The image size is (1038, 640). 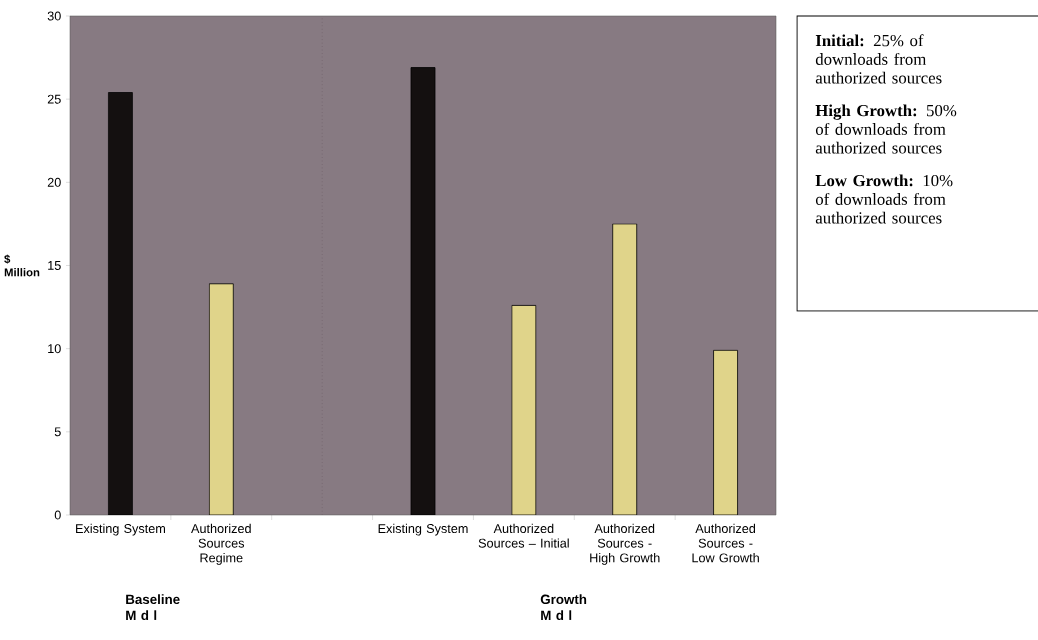 I want to click on text: Baseline M d l, so click(x=153, y=607).